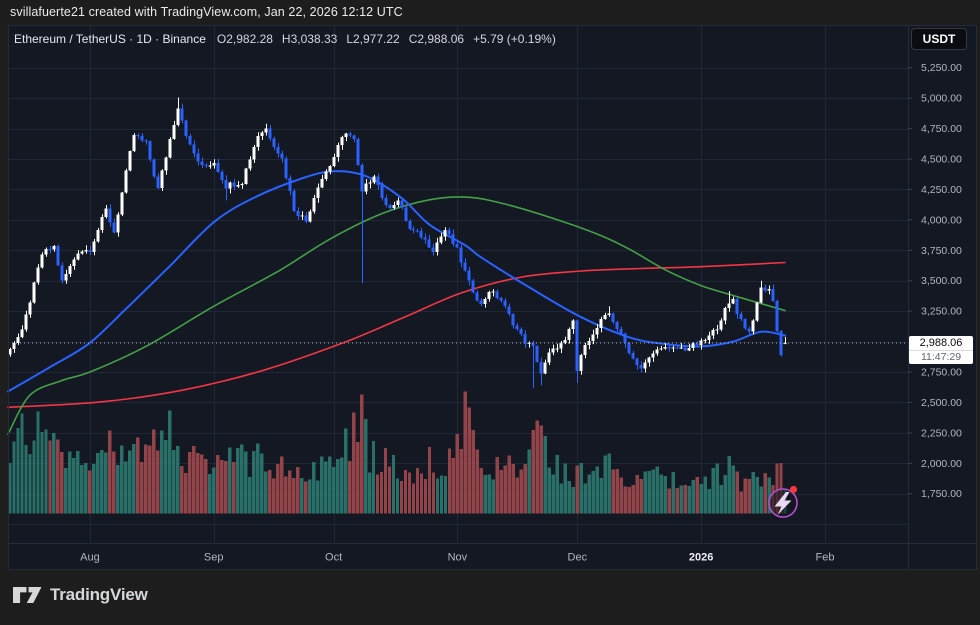  I want to click on price-tick-label: 1,750.00, so click(941, 494).